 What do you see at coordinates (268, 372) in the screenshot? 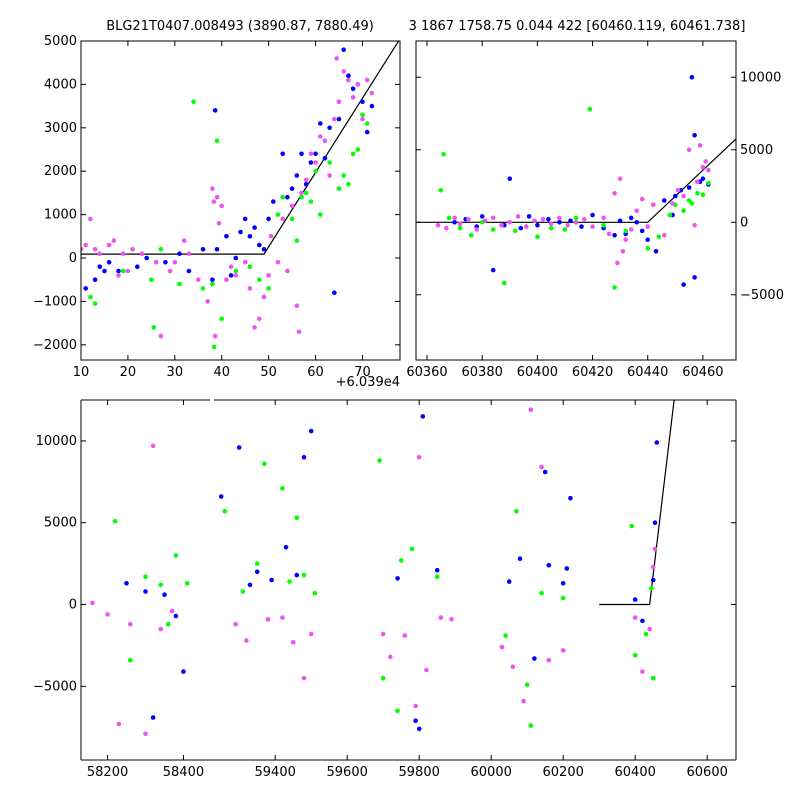
I see `x-tick-label: 50` at bounding box center [268, 372].